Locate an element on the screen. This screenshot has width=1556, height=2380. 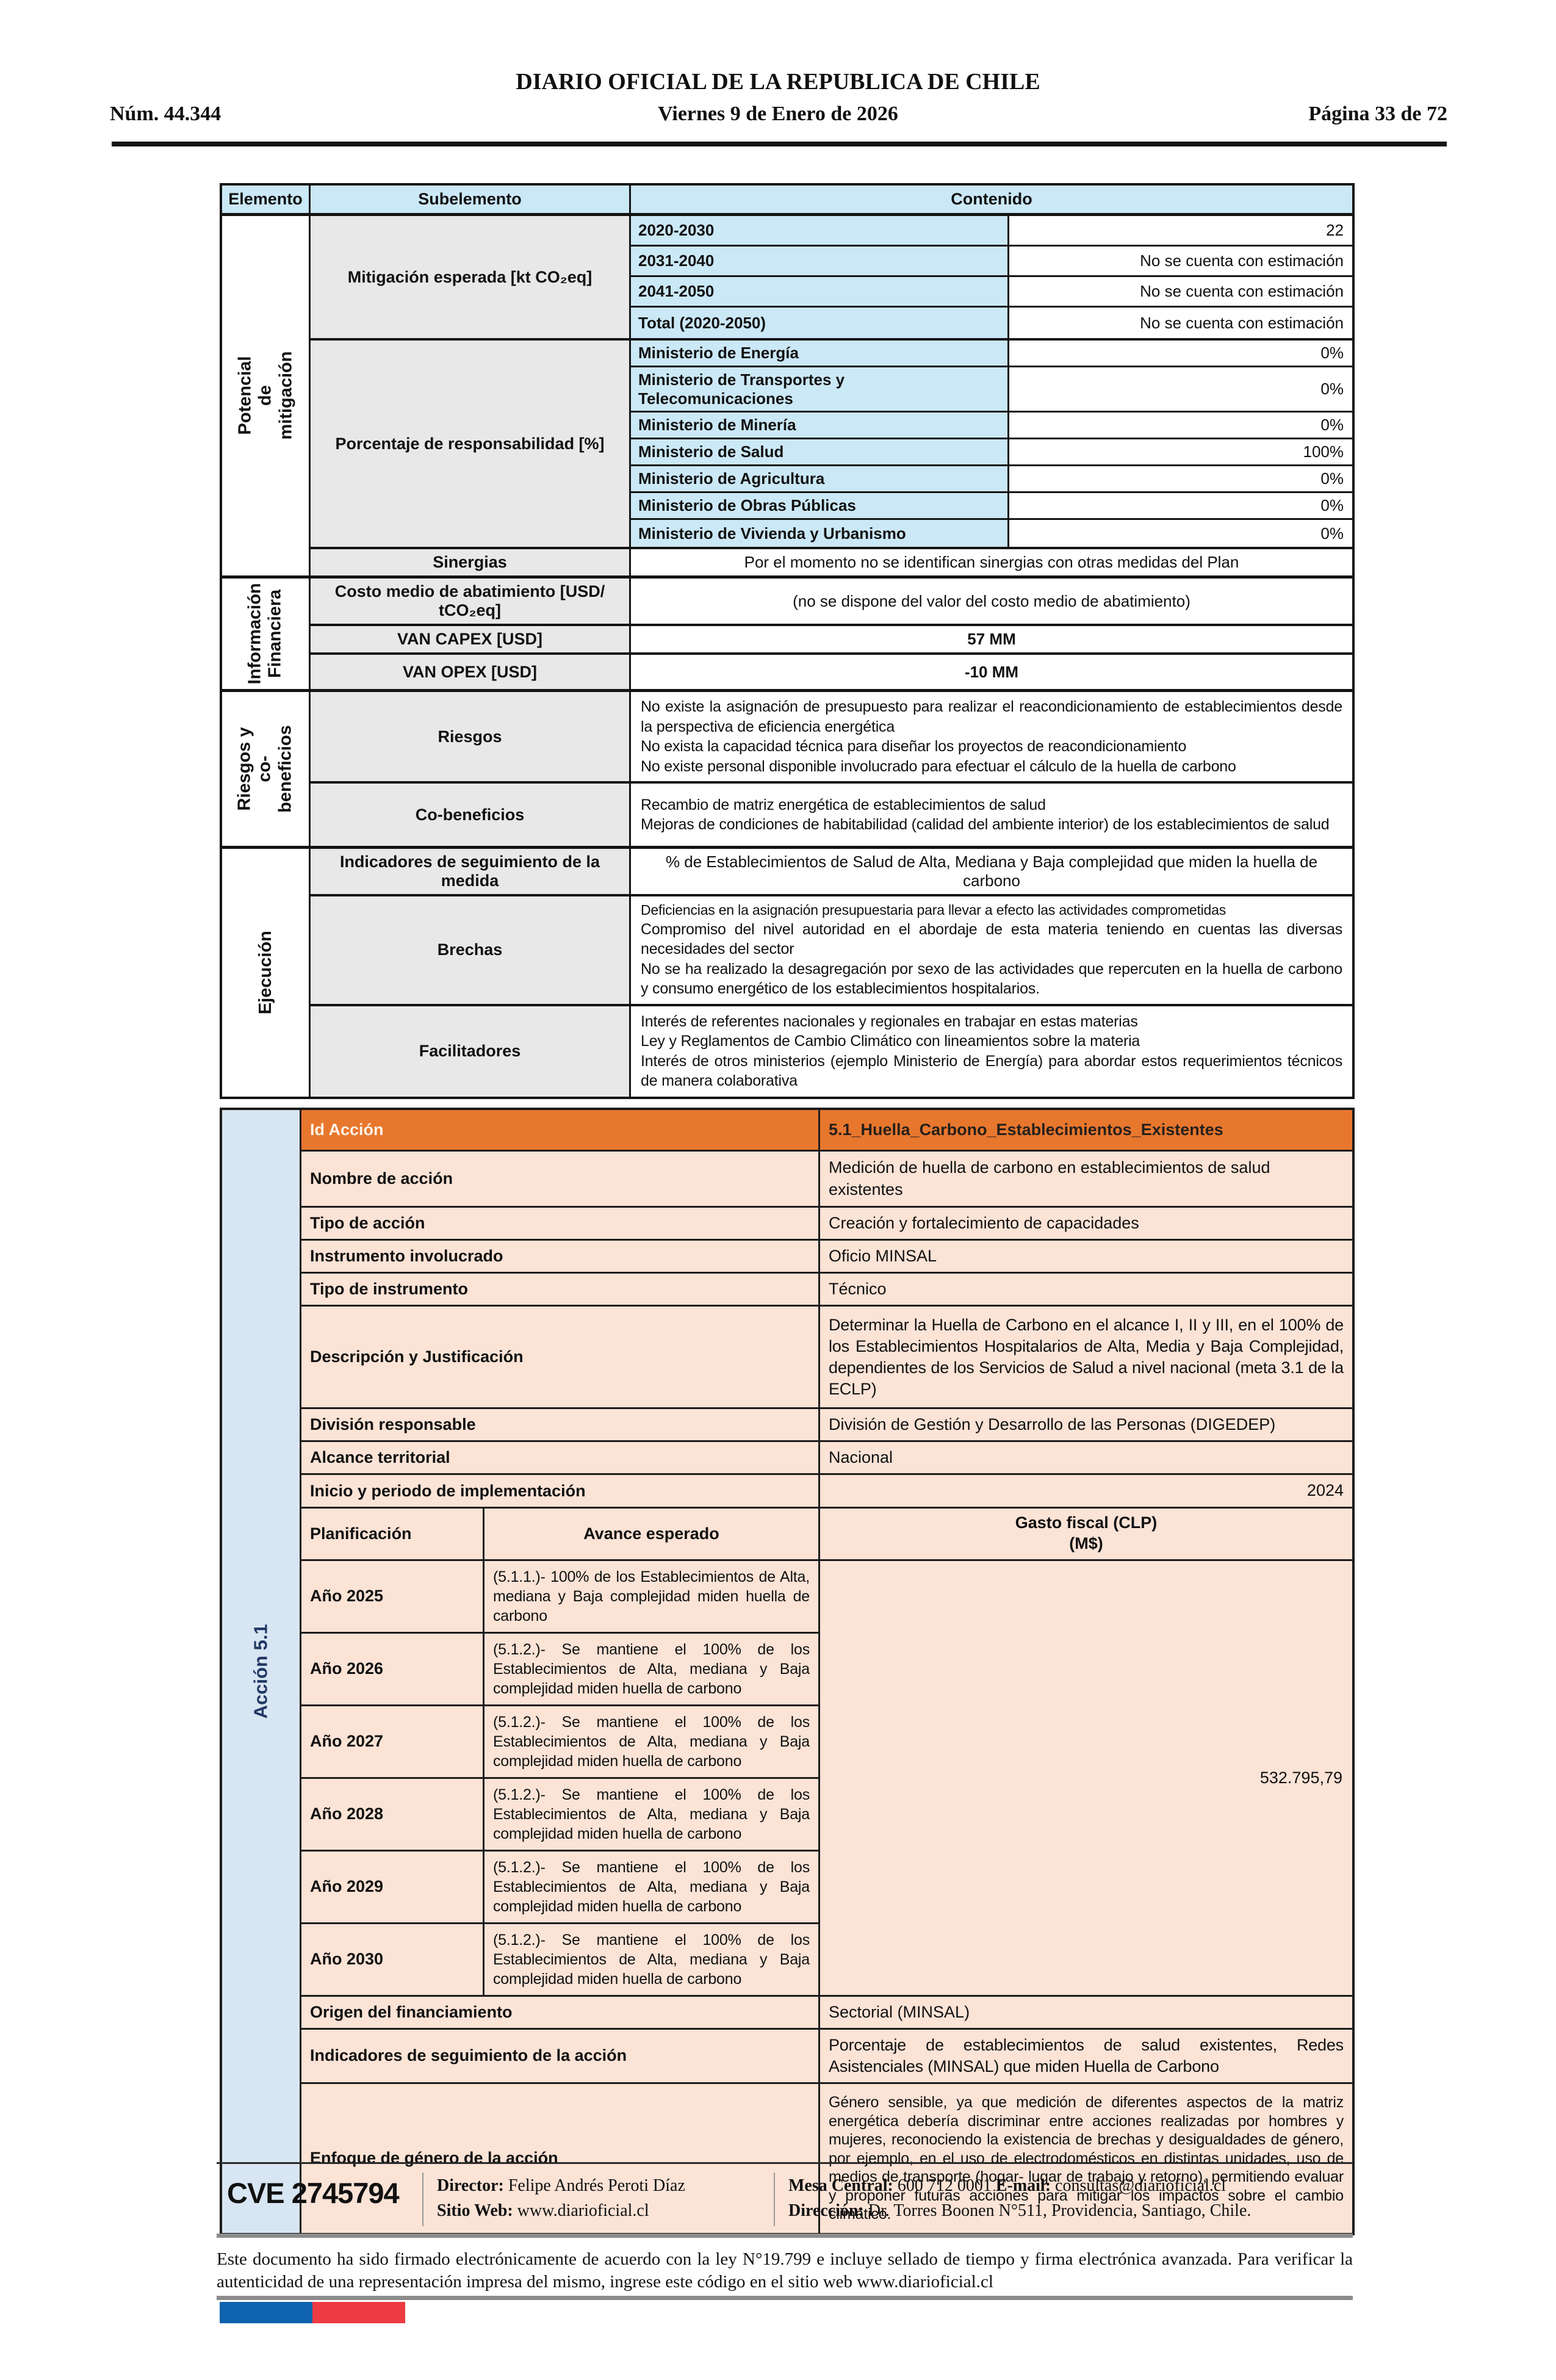
page-indicator: Página 33 de 72 is located at coordinates (1378, 114).